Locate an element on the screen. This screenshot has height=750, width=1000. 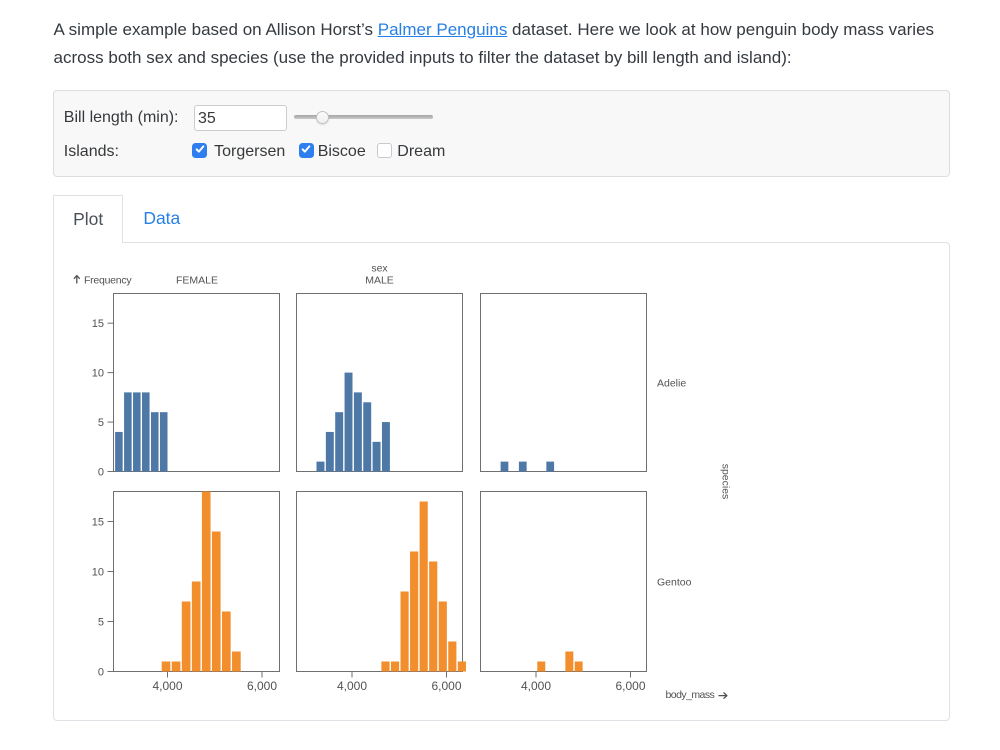
svg-text: sex is located at coordinates (379, 269).